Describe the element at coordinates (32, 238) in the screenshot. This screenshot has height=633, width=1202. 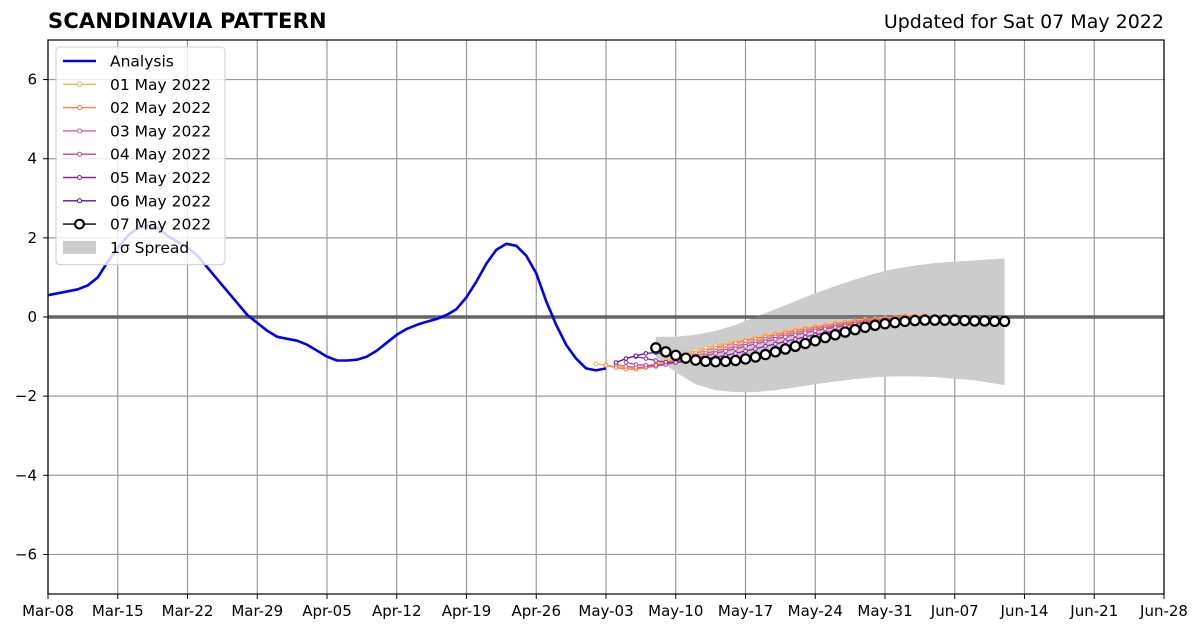
I see `y-tick-label: 2` at that location.